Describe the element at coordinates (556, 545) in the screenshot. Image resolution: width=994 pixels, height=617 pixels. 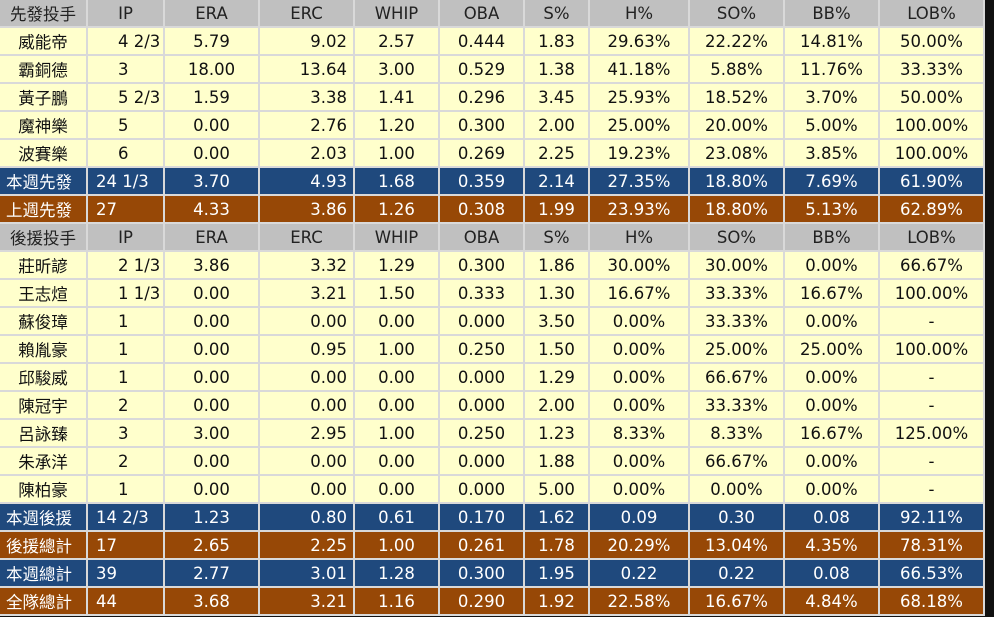
I see `cell-s: 1.78` at that location.